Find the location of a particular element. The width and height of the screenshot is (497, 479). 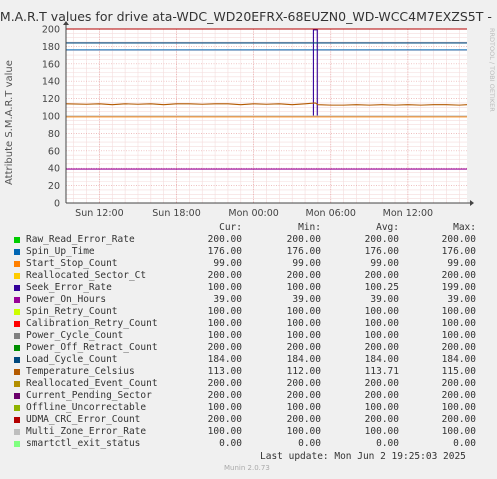

legend-avg-value: 100.25 is located at coordinates (381, 287).